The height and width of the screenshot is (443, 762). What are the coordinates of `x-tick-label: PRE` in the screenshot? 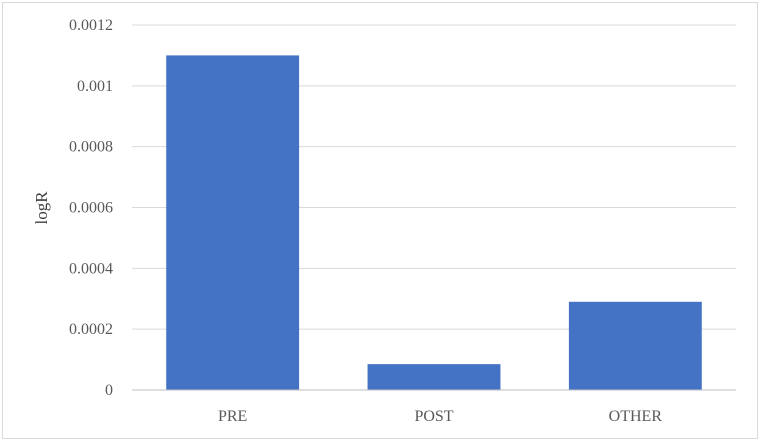 It's located at (232, 416).